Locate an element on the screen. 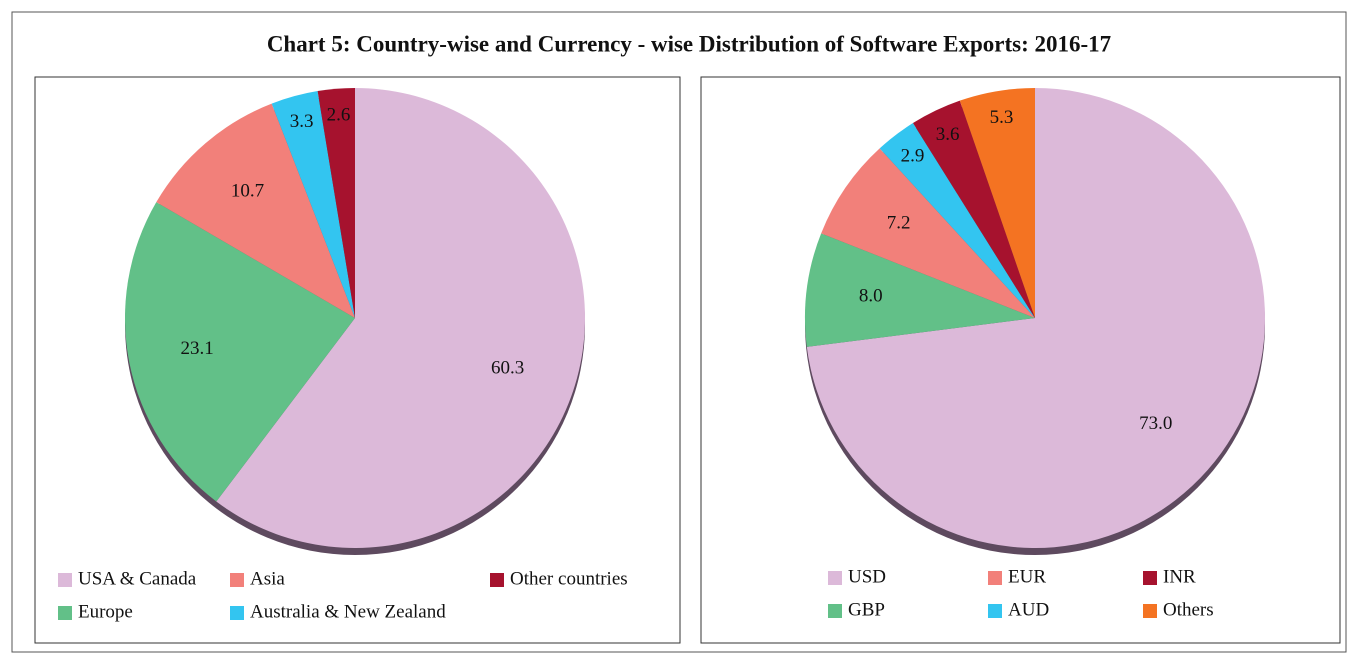 This screenshot has width=1358, height=658. data-label: 5.3 is located at coordinates (1002, 117).